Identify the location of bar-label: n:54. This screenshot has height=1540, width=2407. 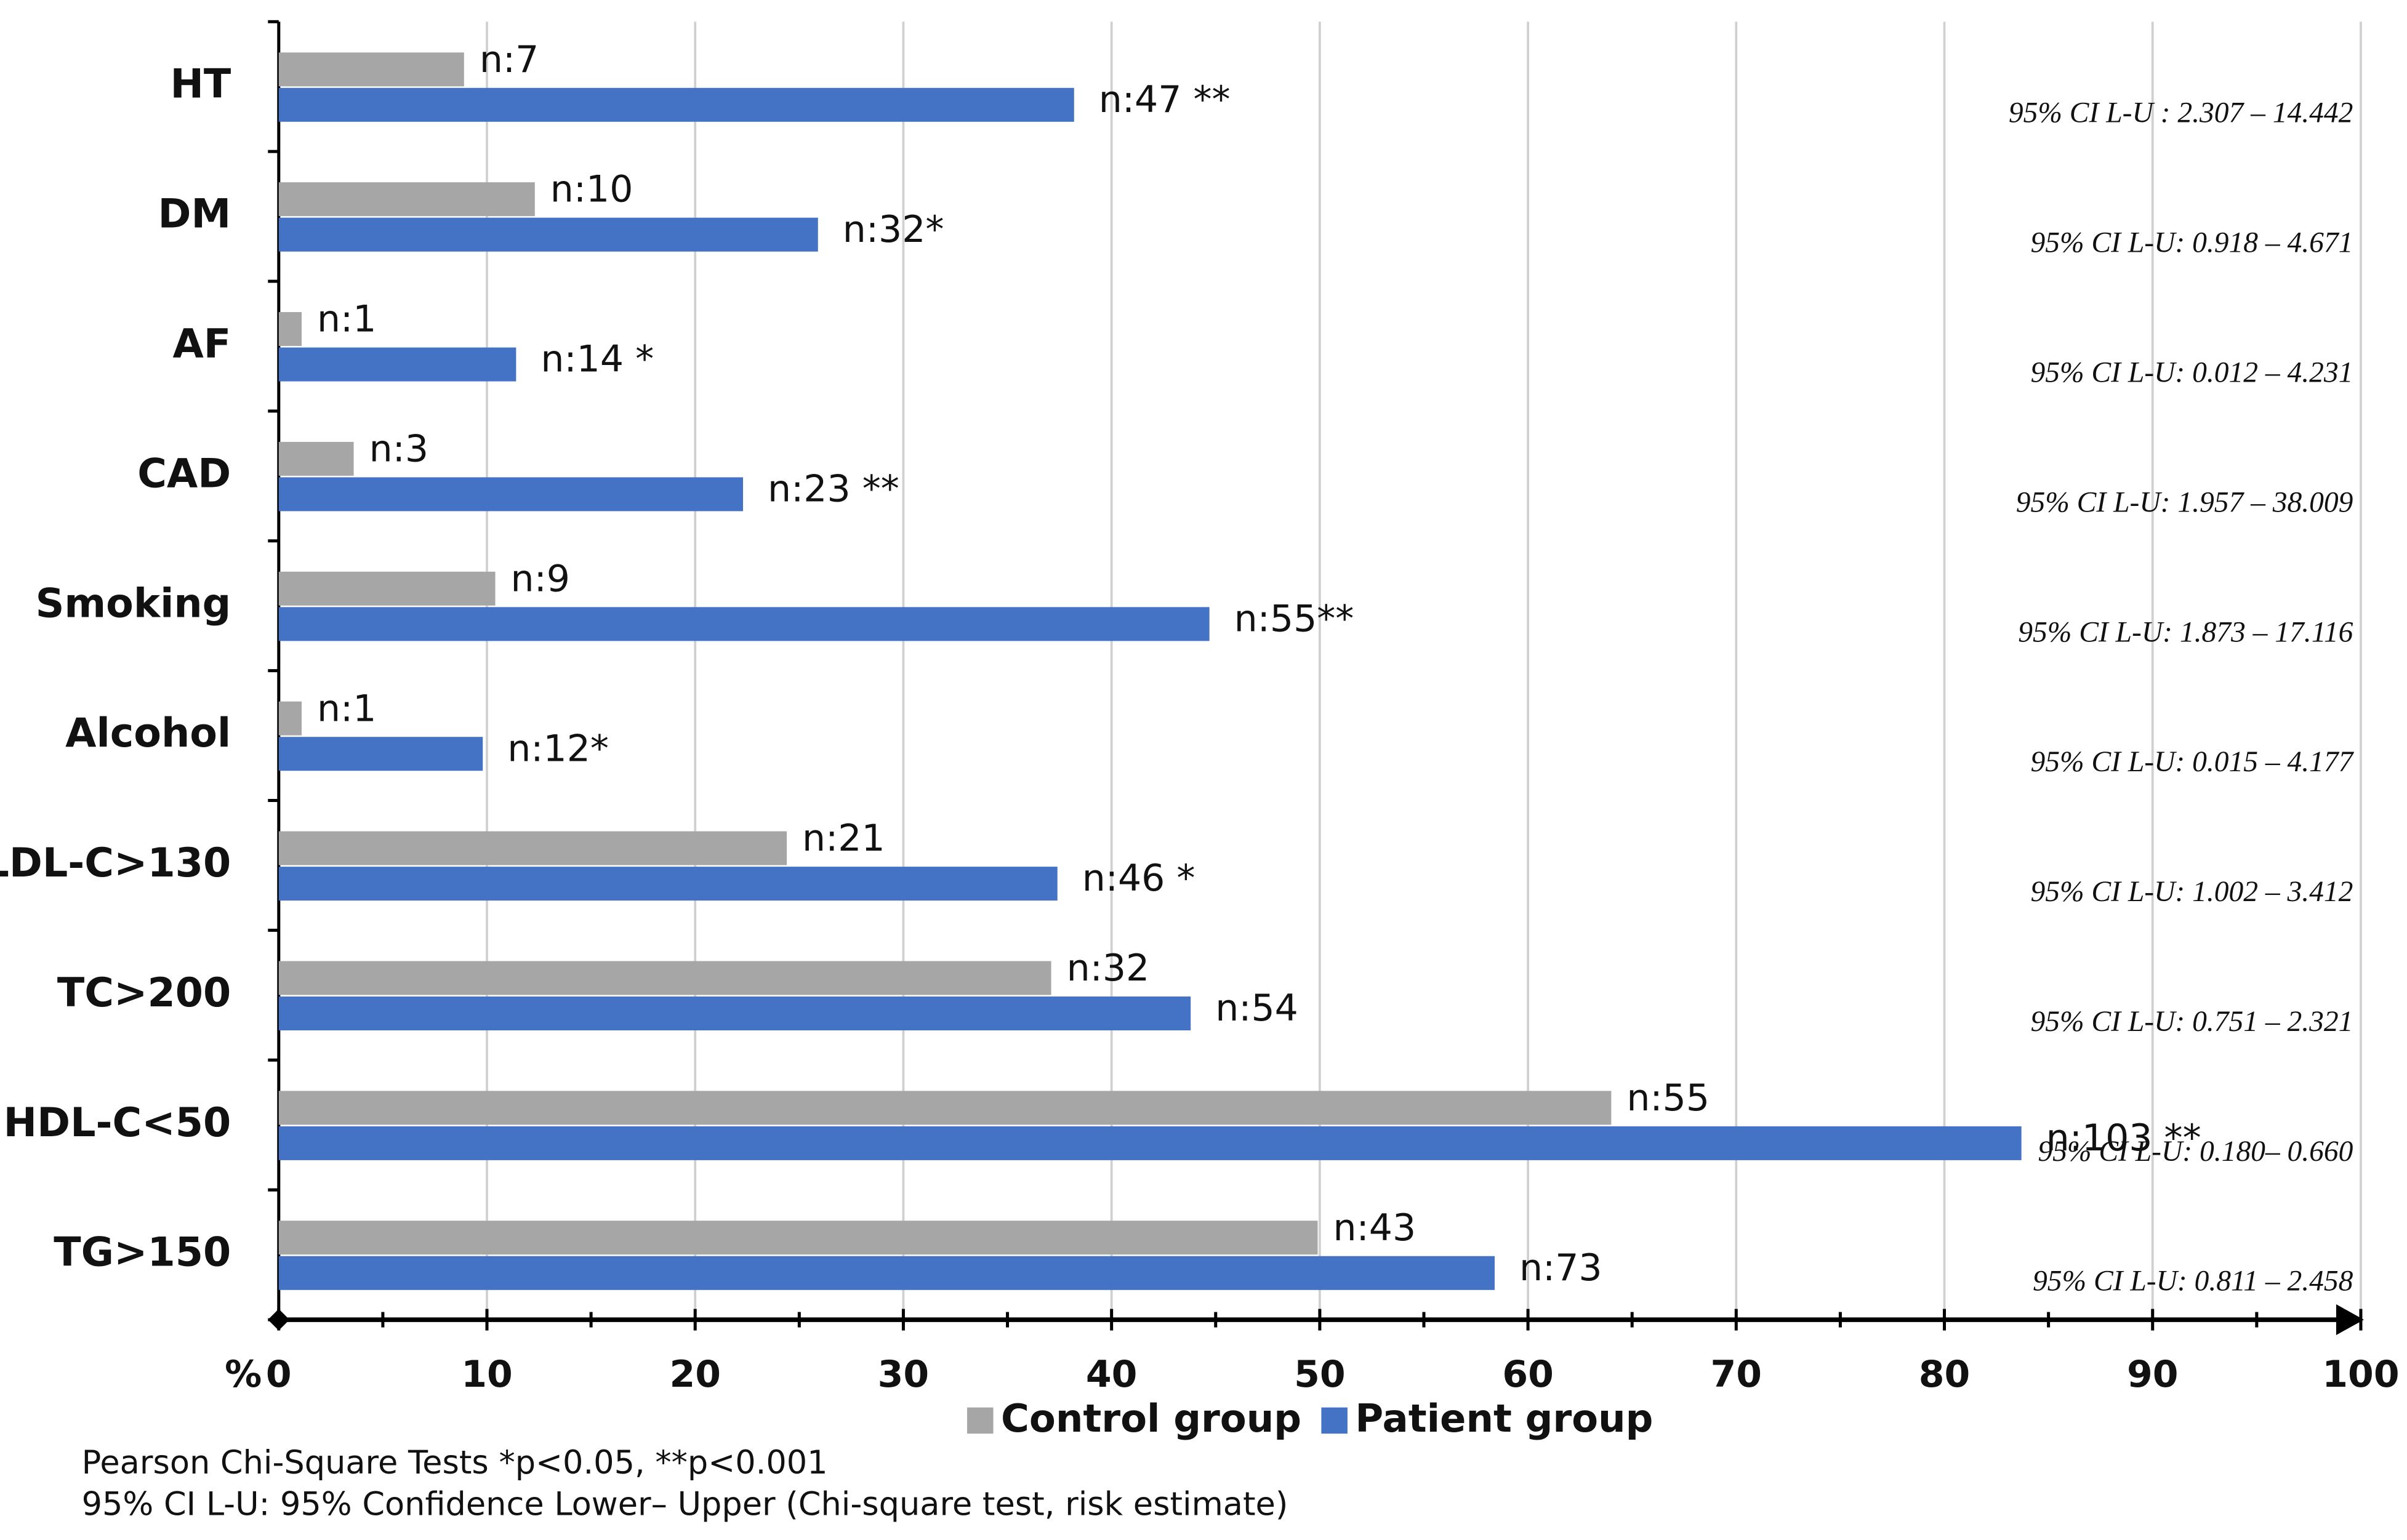
(1256, 1008).